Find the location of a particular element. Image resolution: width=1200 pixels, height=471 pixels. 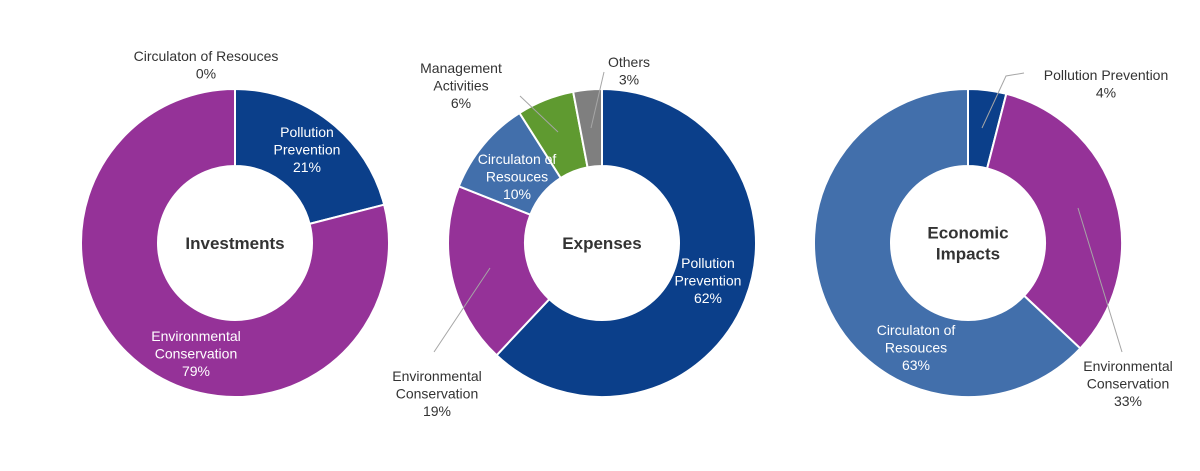

slice-label: Environmental Conservation 19% is located at coordinates (437, 393).